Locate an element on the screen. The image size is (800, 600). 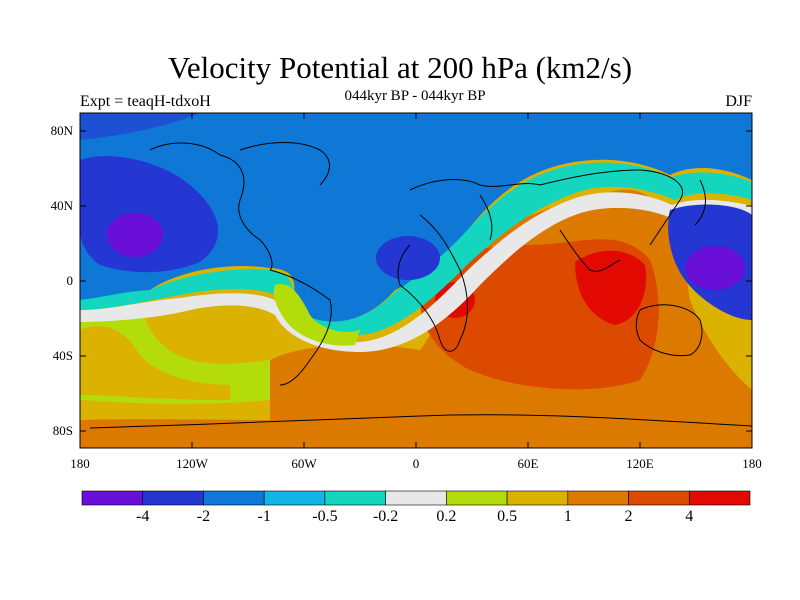
colorbar-label: -0.5 is located at coordinates (325, 516).